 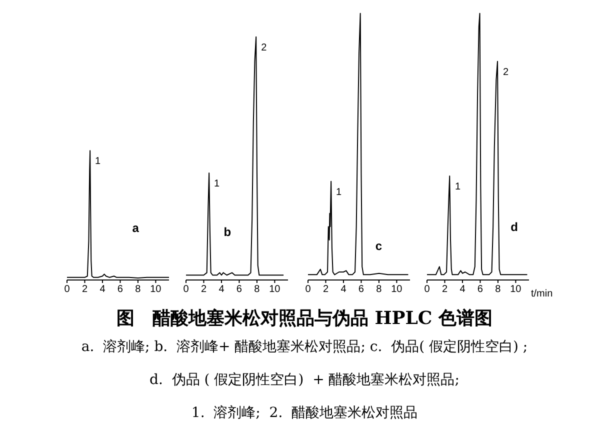 I want to click on text: 图 醋酸地塞米松对照品与伪品 HPLC 色谱图, so click(x=304, y=318).